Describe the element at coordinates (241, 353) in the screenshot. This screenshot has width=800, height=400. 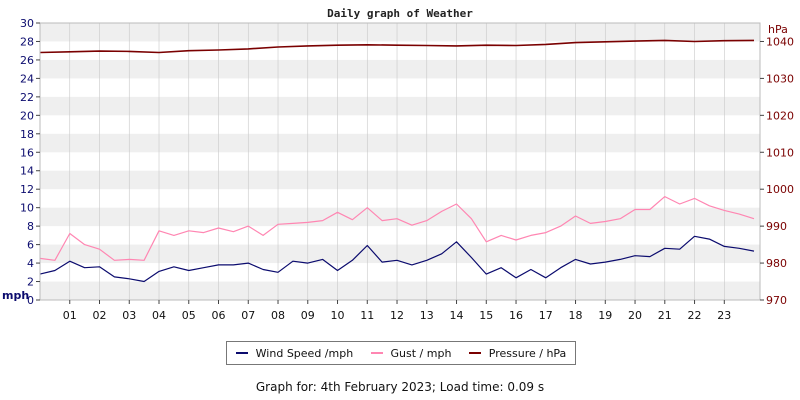
I see `legend-swatch-wind` at that location.